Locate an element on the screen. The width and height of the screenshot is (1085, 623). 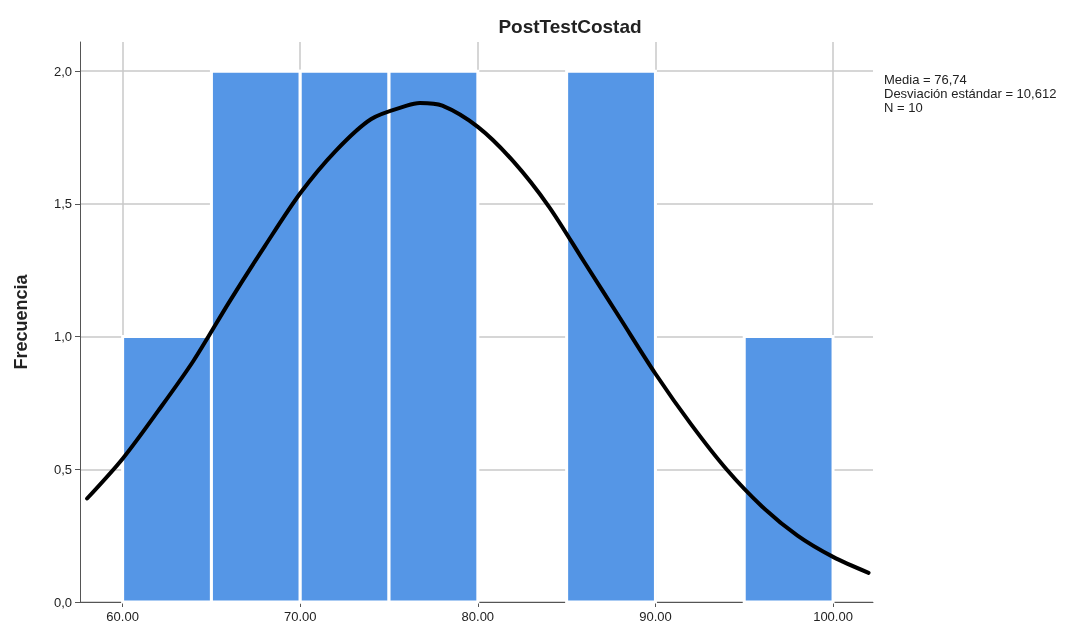
text: Media = 76,74 is located at coordinates (925, 79).